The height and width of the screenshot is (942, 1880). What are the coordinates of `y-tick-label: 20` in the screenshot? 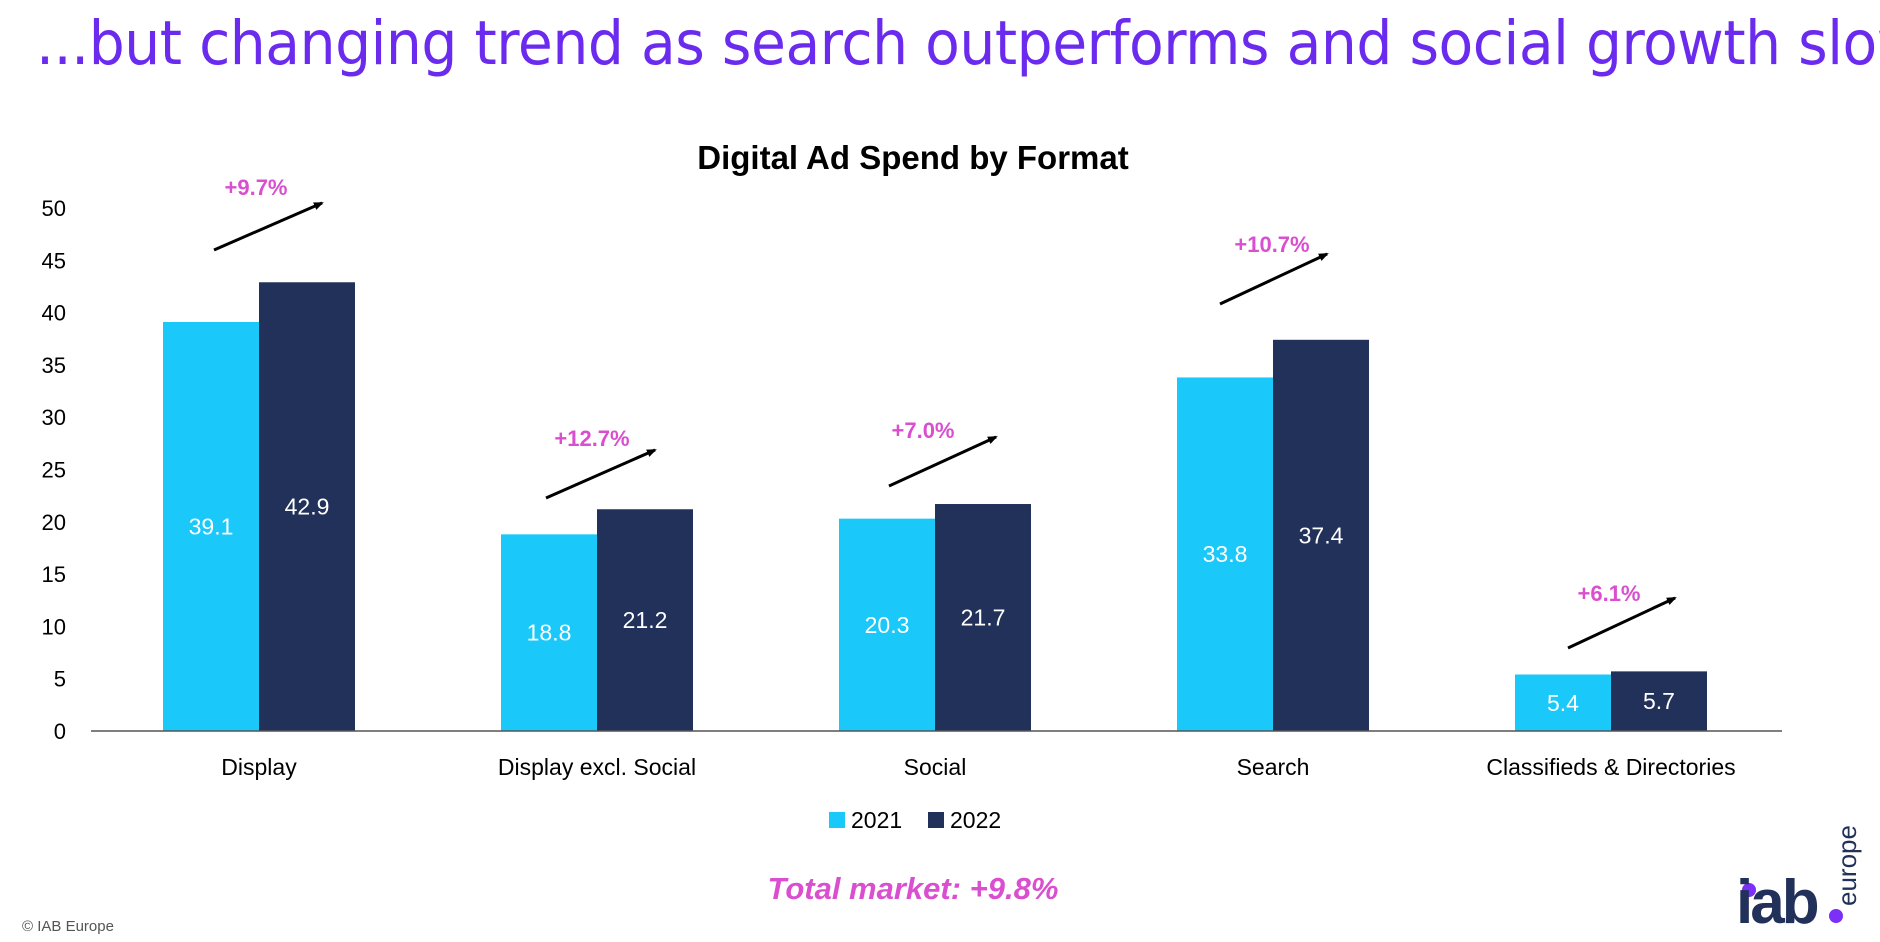 It's located at (54, 522).